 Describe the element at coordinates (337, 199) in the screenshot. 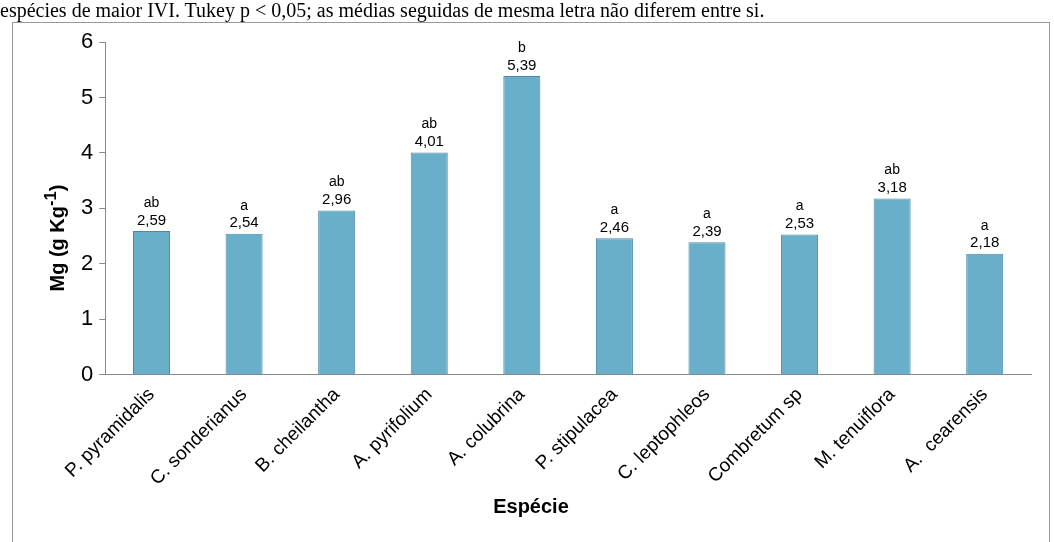

I see `data-label: 2,96` at that location.